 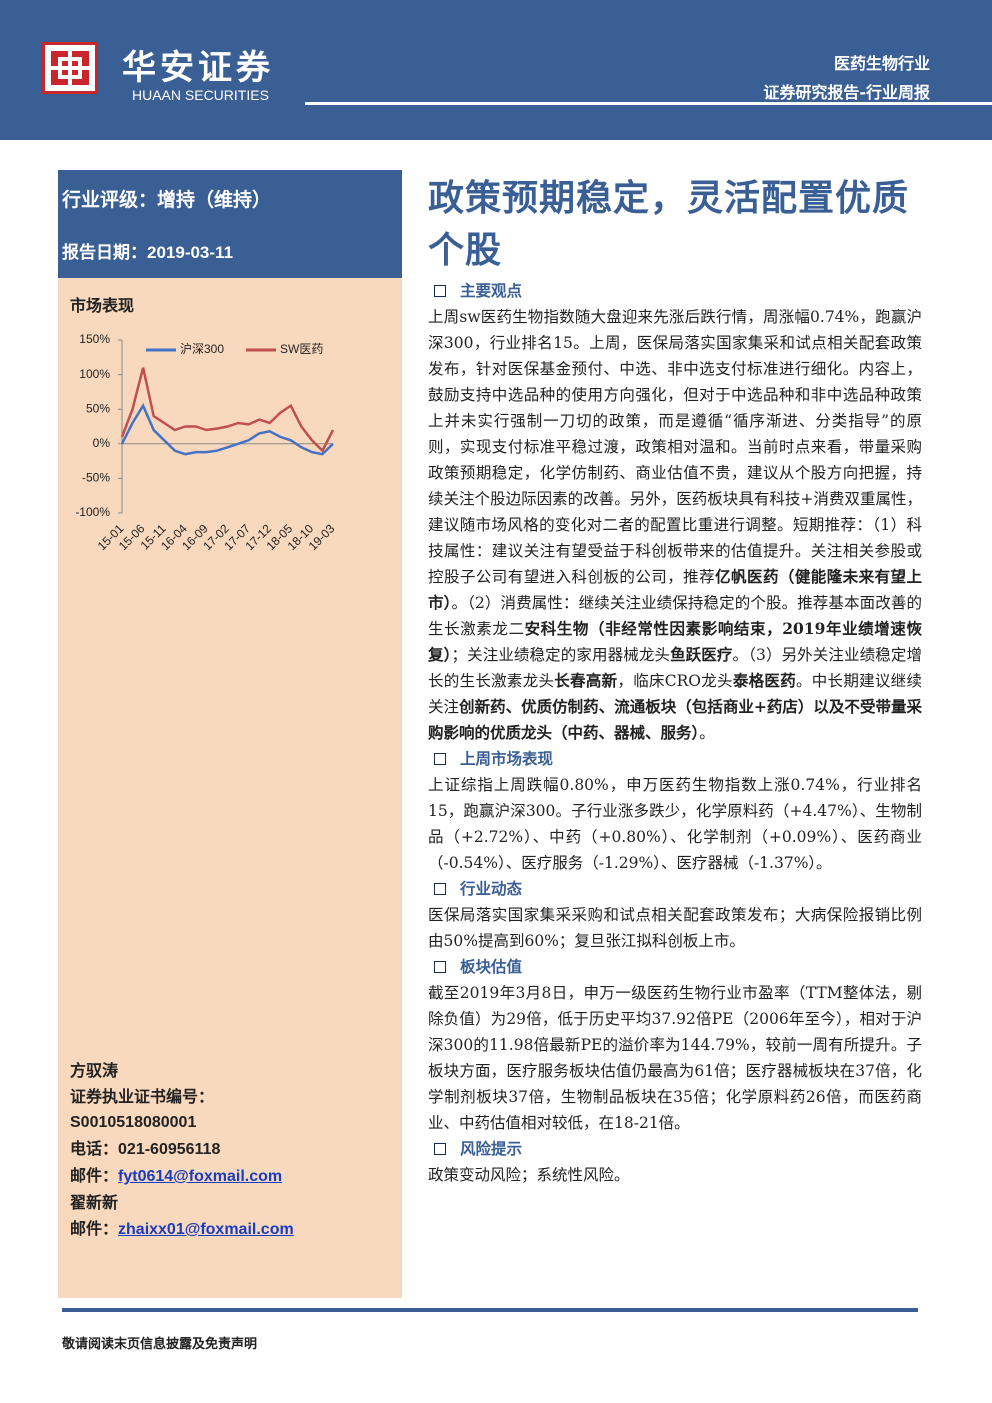 What do you see at coordinates (142, 1096) in the screenshot?
I see `cert-label: 证券执业证书编号：` at bounding box center [142, 1096].